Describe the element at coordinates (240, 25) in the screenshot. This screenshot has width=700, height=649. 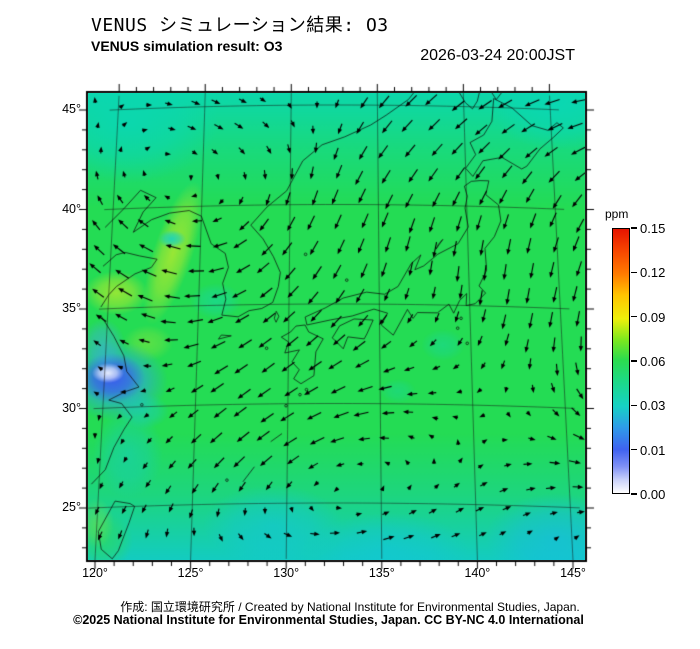
I see `page-title-japanese: VENUS シミュレーション結果: O3` at that location.